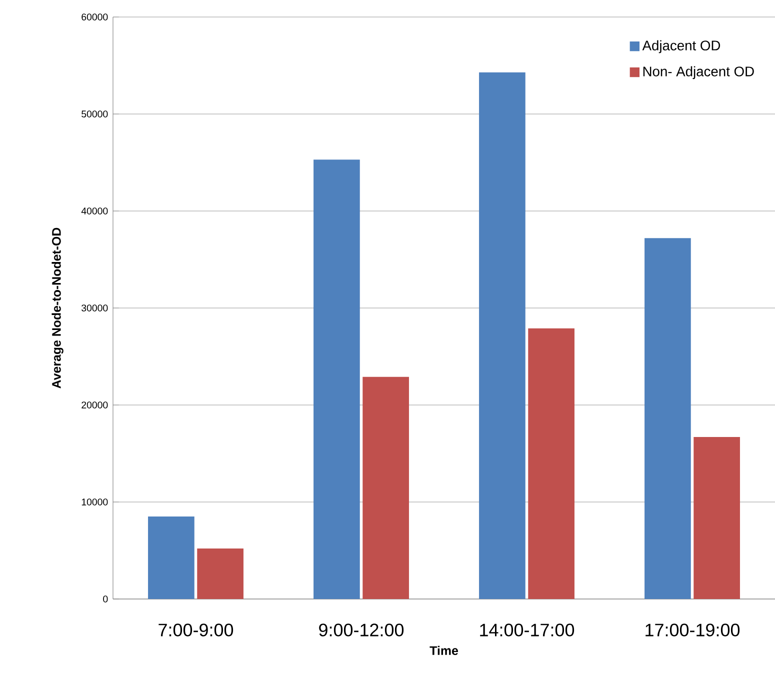 Image resolution: width=775 pixels, height=682 pixels. Describe the element at coordinates (94, 211) in the screenshot. I see `y-tick-label: 40000` at that location.